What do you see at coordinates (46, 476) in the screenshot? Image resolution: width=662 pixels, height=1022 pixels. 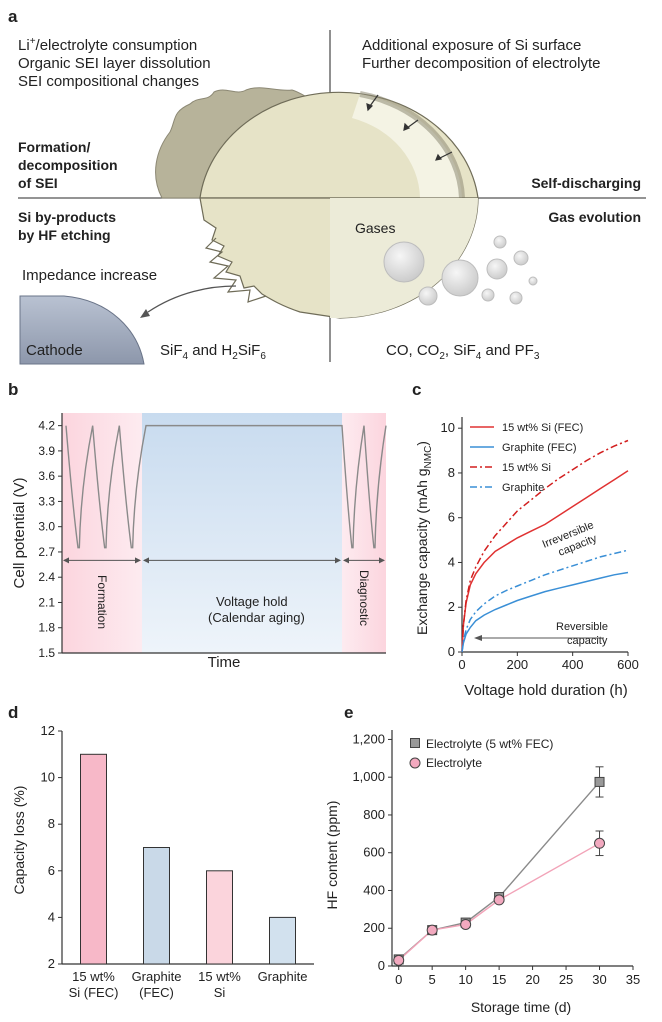 I see `b-y-tick-label: 3.6` at bounding box center [46, 476].